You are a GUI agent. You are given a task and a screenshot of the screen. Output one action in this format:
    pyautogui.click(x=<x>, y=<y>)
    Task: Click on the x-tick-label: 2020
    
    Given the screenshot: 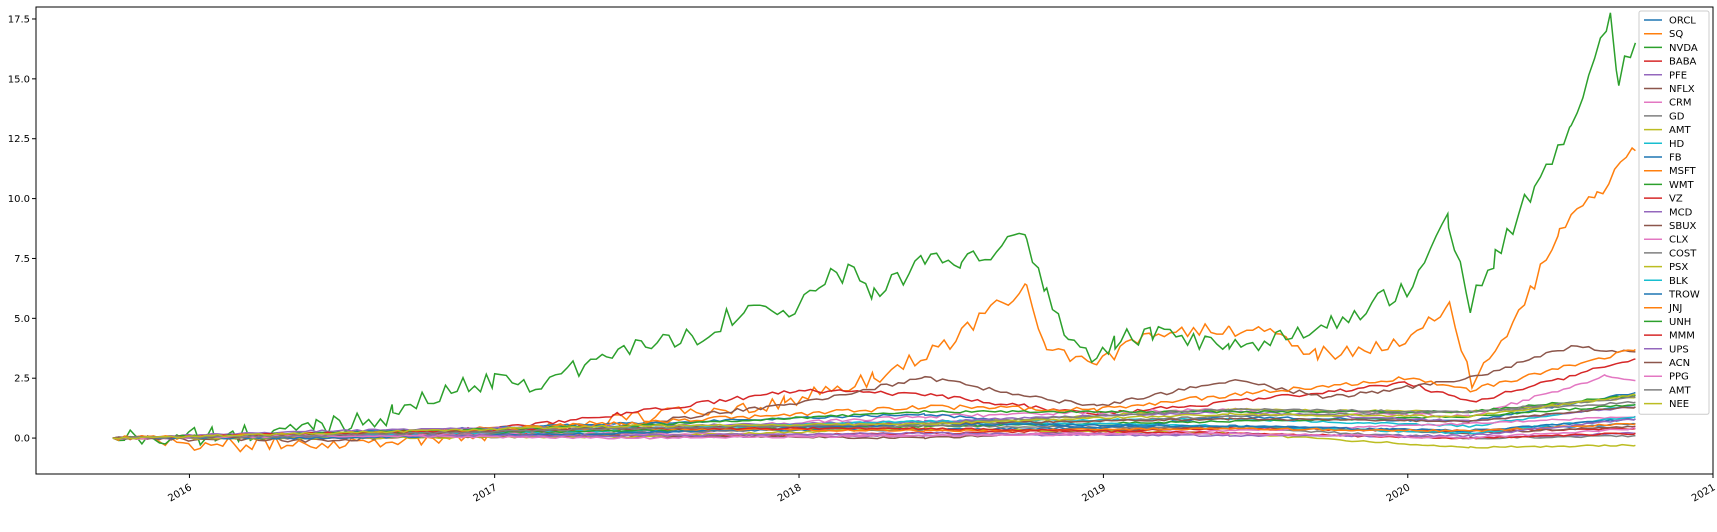 What is the action you would take?
    pyautogui.click(x=1399, y=493)
    